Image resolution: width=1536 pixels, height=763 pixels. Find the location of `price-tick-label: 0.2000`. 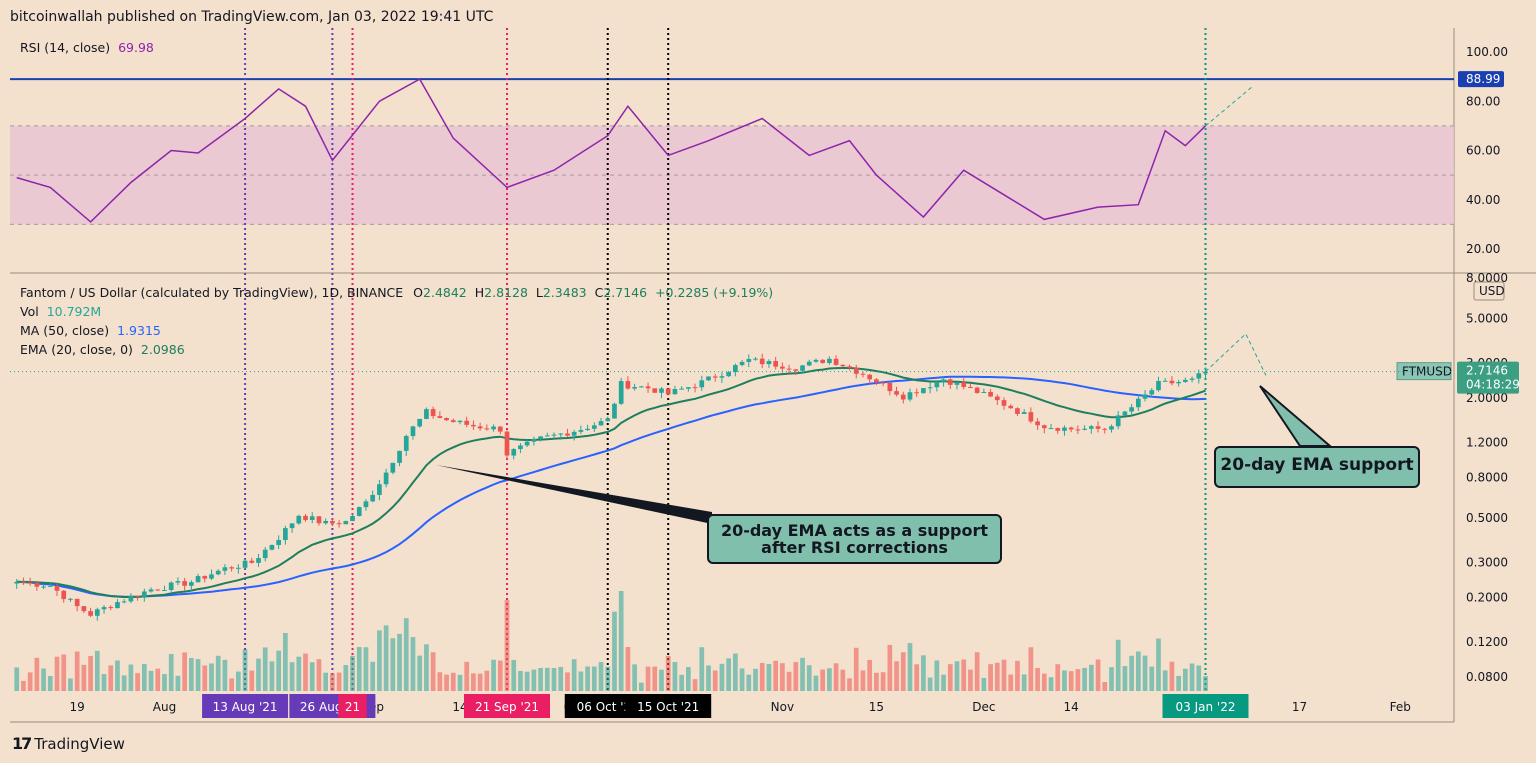

price-tick-label: 0.2000 is located at coordinates (1487, 598).